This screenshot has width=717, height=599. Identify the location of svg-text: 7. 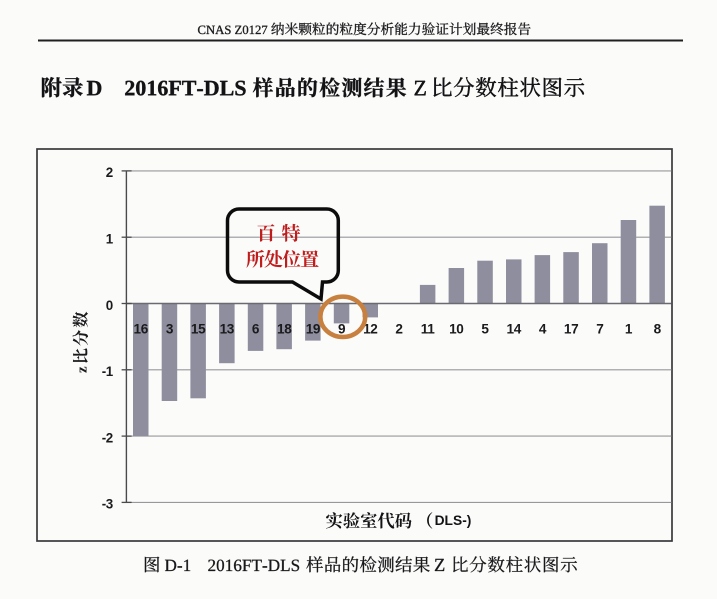
(599, 329).